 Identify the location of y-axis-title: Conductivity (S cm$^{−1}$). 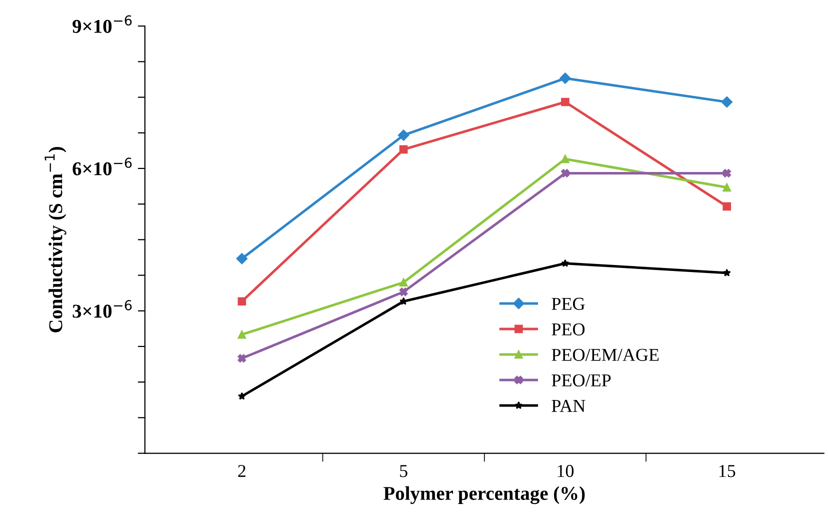
(55, 239).